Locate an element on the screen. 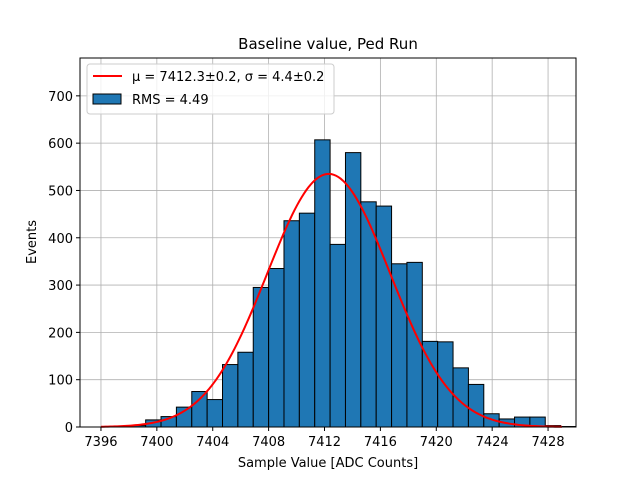 The height and width of the screenshot is (480, 640). x-tick-label: 7408 is located at coordinates (268, 442).